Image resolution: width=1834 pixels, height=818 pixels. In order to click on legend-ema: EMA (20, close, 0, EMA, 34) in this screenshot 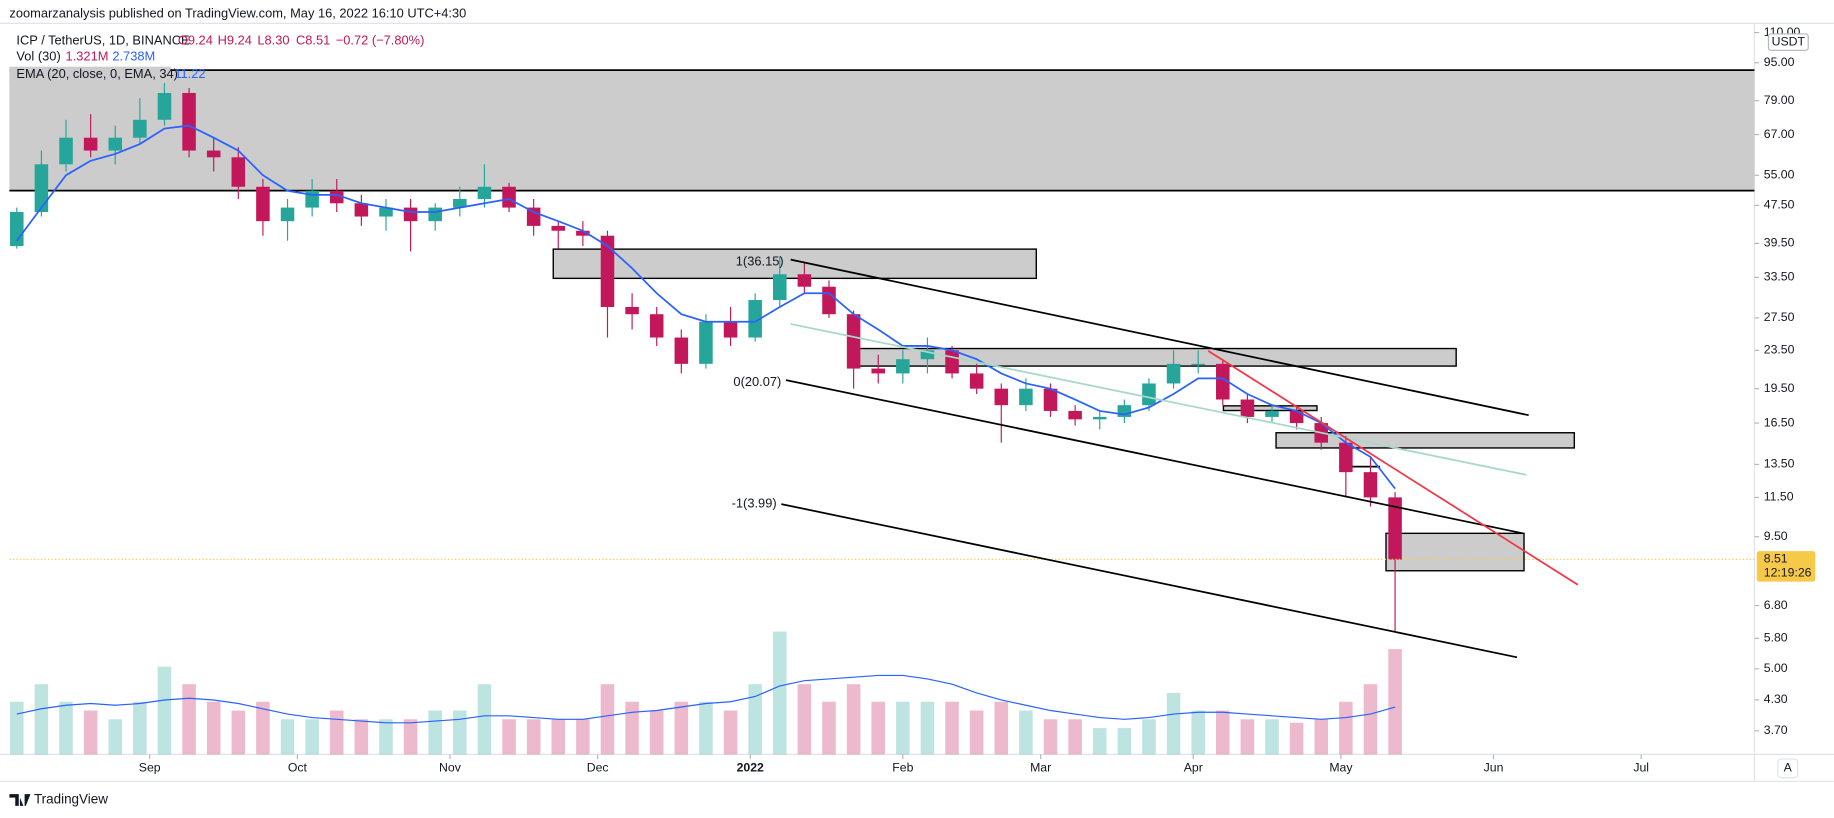, I will do `click(97, 73)`.